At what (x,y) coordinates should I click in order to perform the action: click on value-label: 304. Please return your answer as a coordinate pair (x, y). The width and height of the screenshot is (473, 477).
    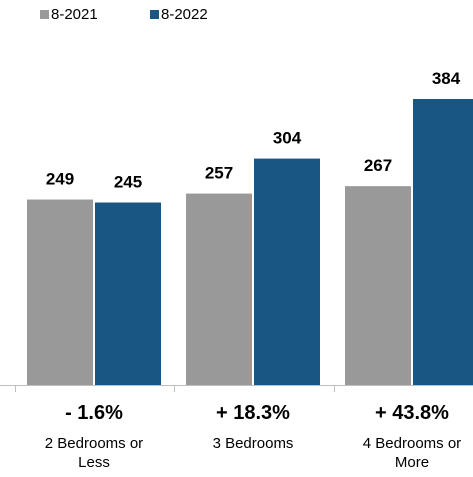
    Looking at the image, I should click on (287, 138).